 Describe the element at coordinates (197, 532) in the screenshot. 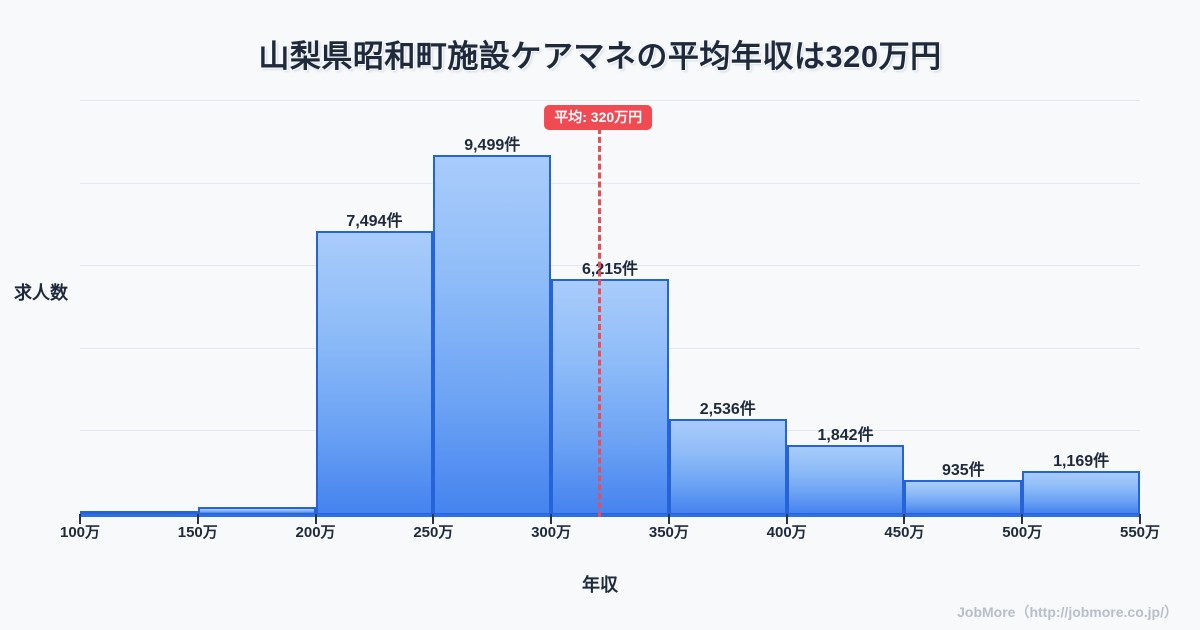

I see `x-tick-label: 150万` at that location.